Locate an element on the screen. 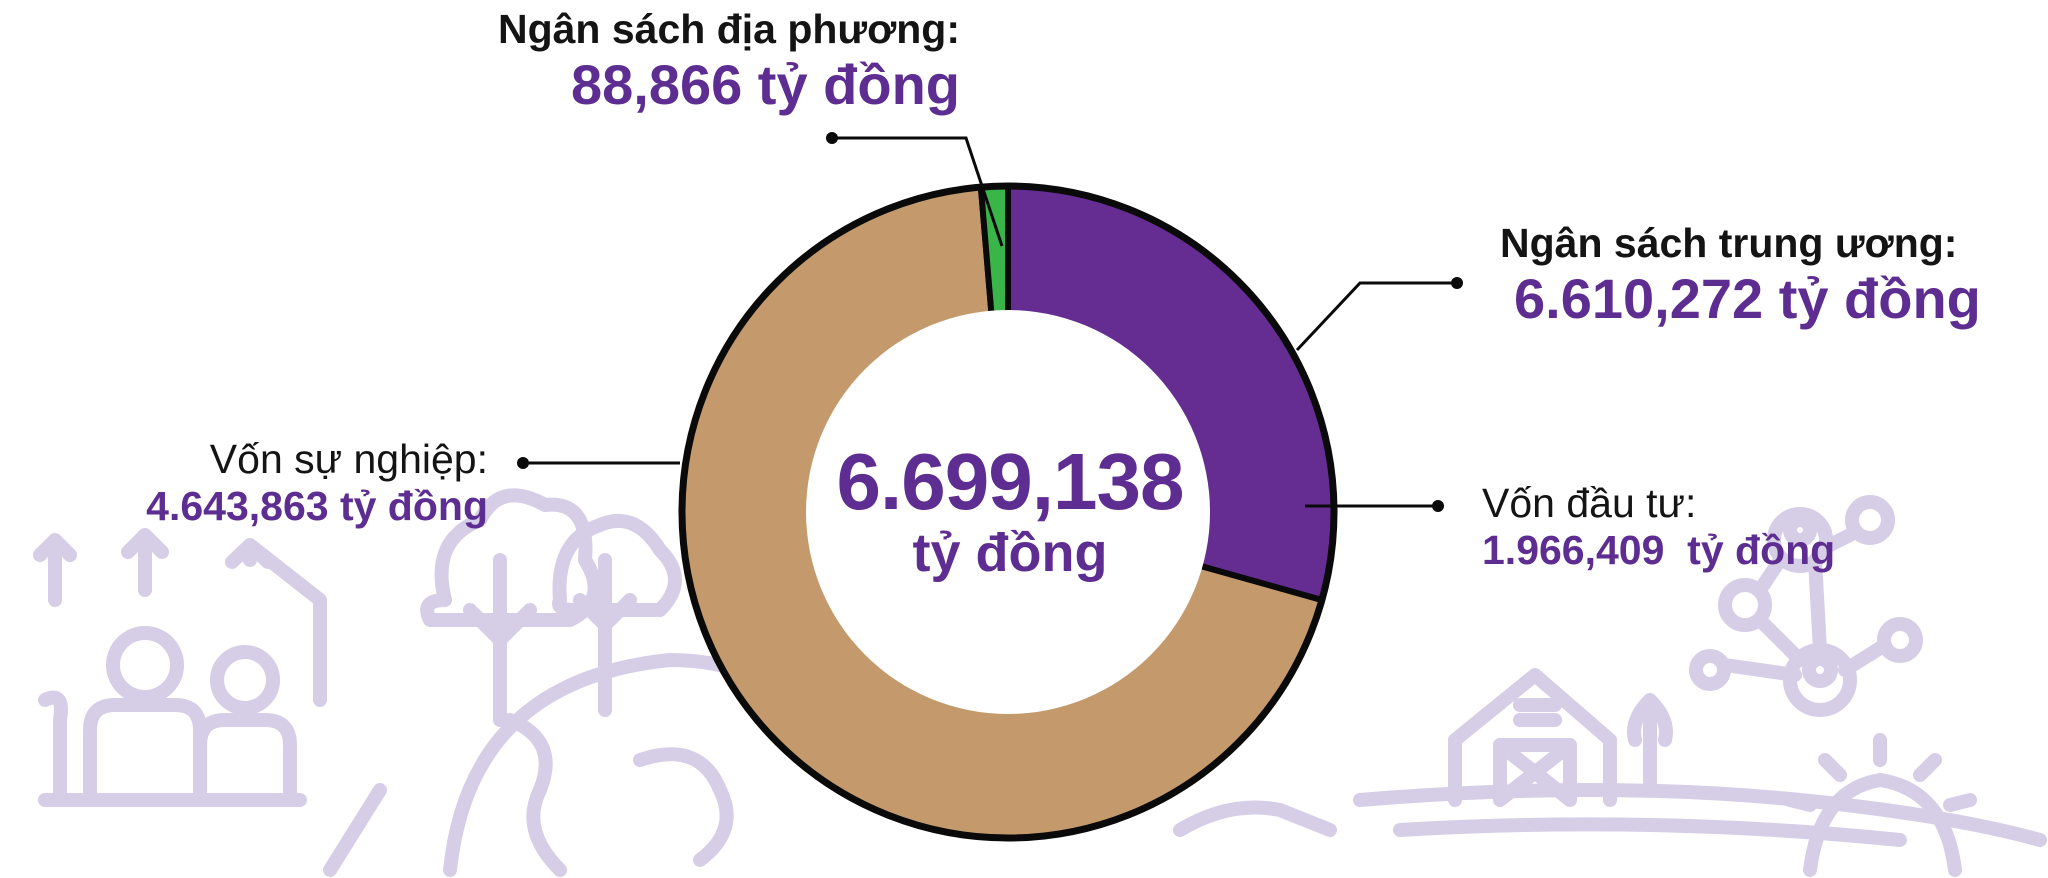 The image size is (2048, 878). label-central-budget-name: Ngân sách trung ương: is located at coordinates (1729, 243).